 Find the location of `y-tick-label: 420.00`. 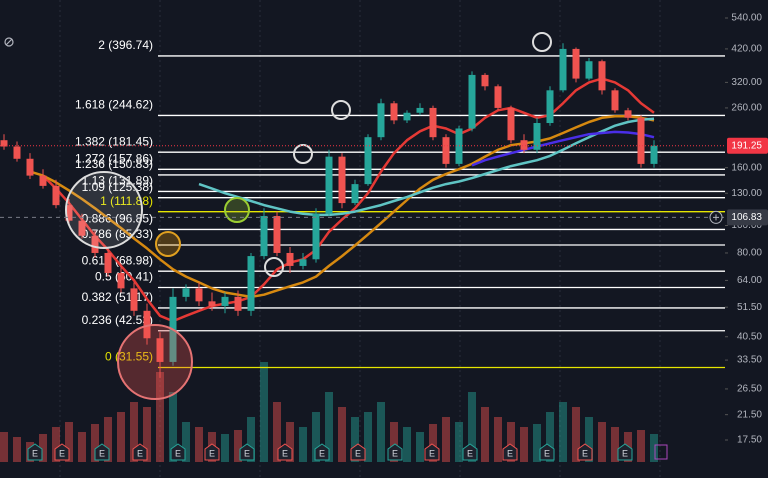

y-tick-label: 420.00 is located at coordinates (746, 49).